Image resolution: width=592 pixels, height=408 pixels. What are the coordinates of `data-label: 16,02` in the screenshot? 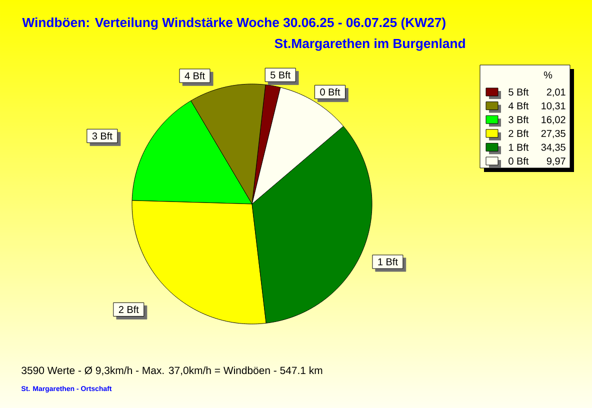 It's located at (554, 120).